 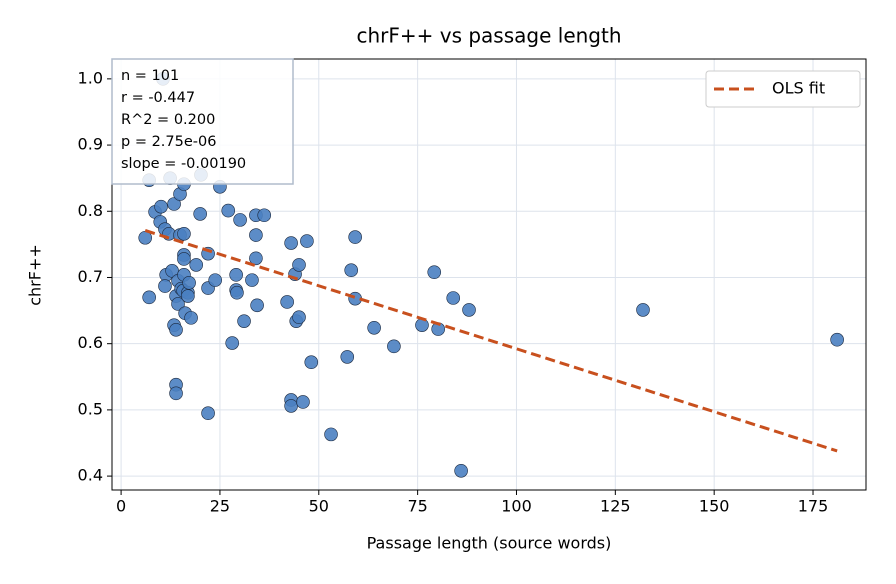 I want to click on legend-label: OLS fit, so click(x=798, y=88).